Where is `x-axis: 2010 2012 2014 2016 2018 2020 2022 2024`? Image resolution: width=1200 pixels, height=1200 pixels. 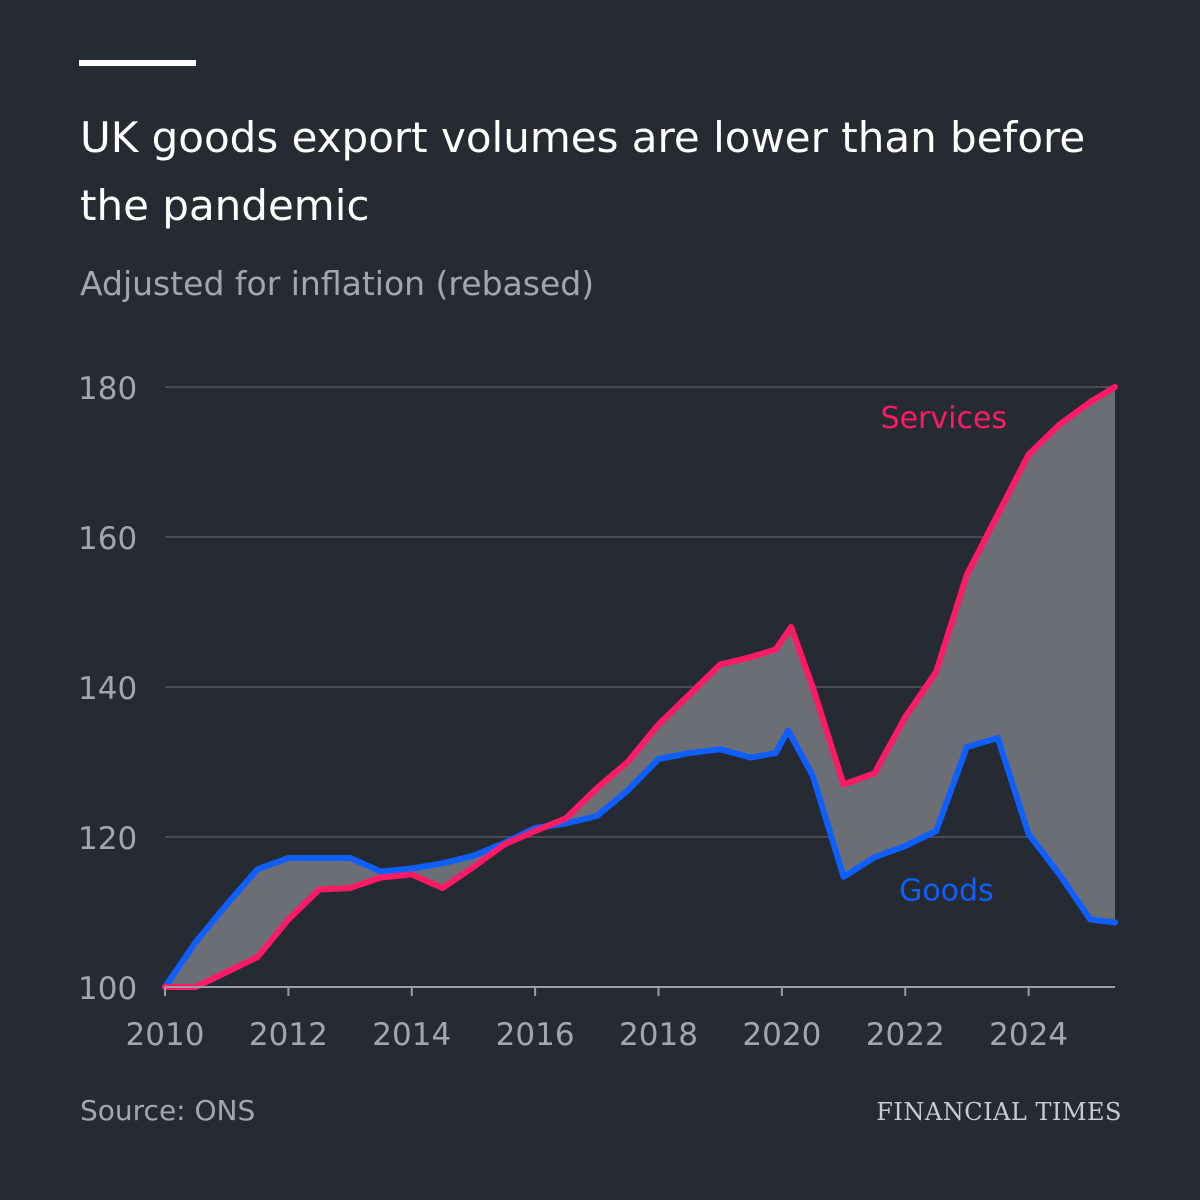 x-axis: 2010 2012 2014 2016 2018 2020 2022 2024 is located at coordinates (620, 1019).